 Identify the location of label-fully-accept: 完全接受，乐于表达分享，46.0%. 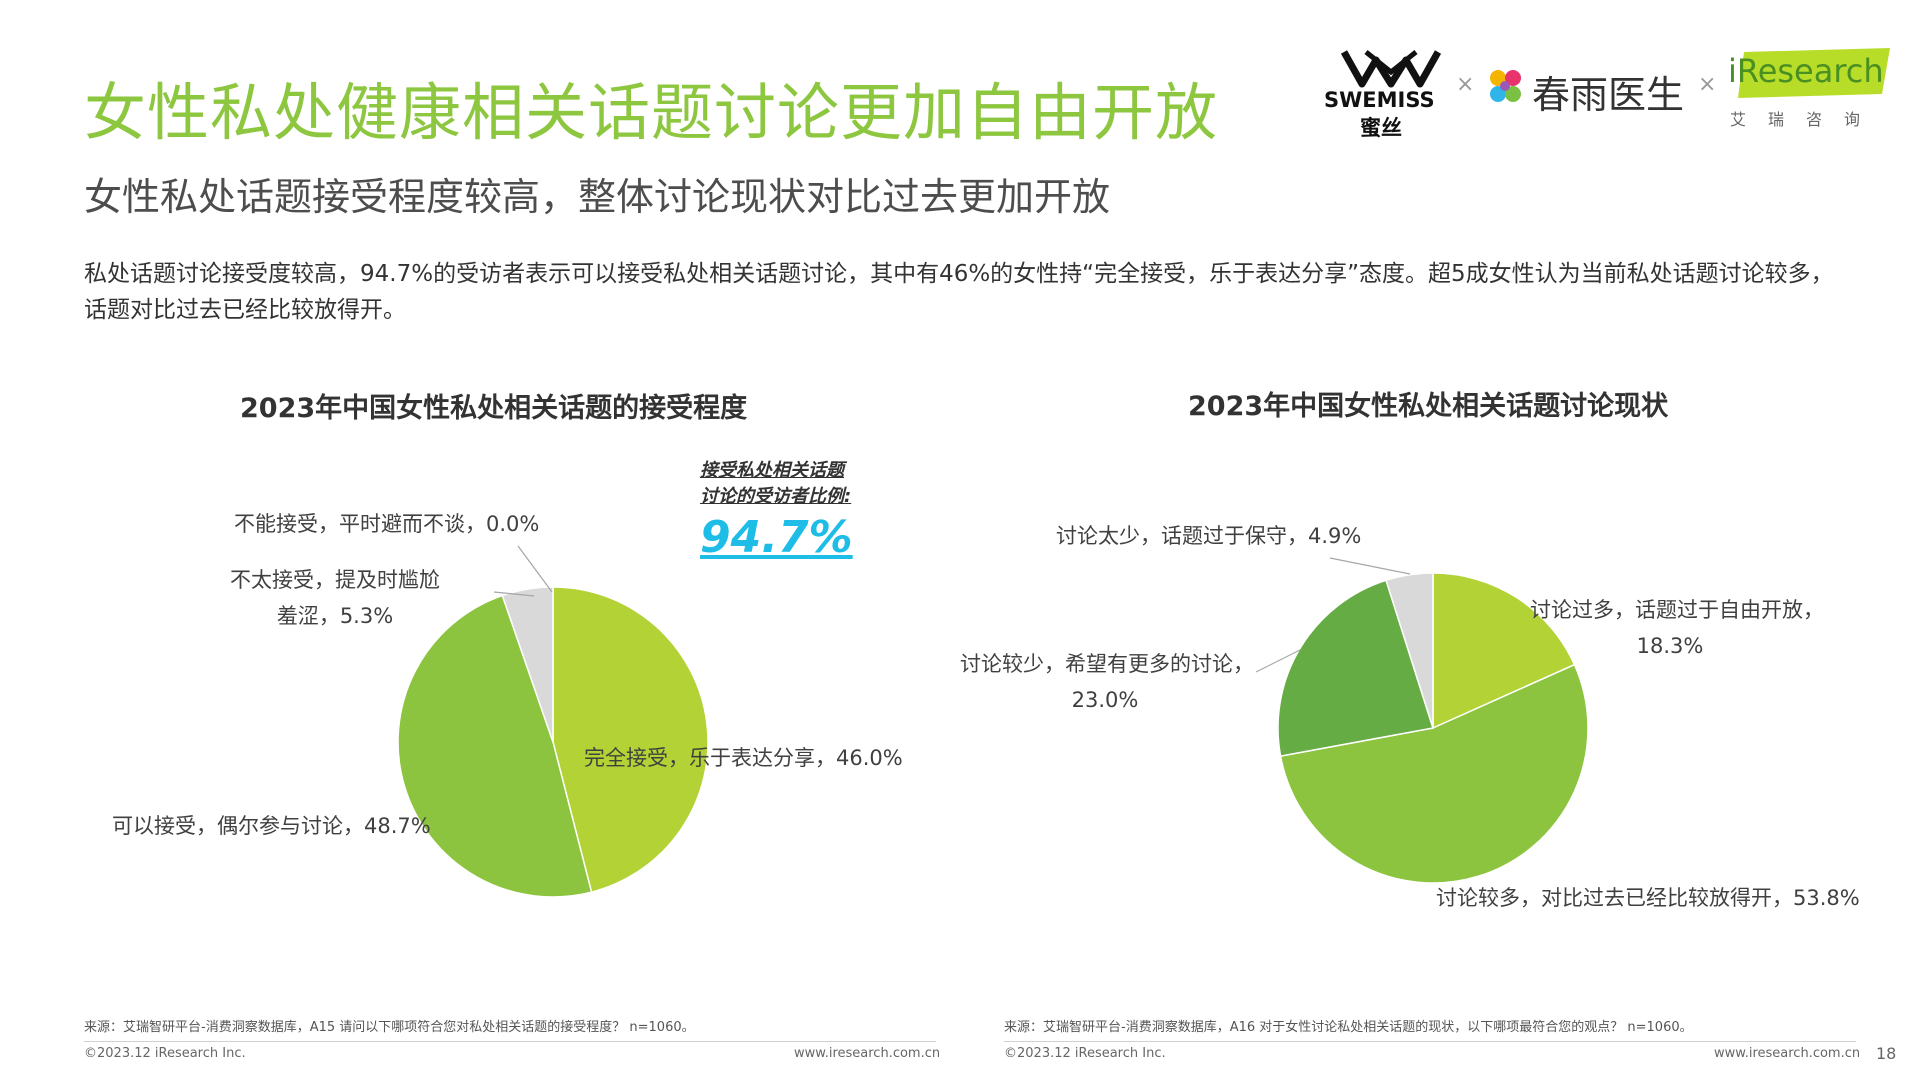
(743, 758).